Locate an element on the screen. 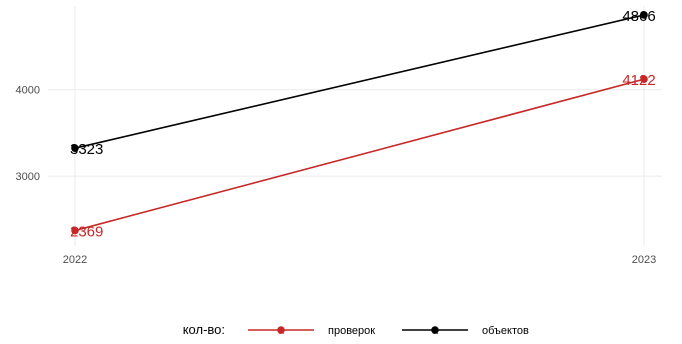  x-tick-label: 2023 is located at coordinates (644, 260).